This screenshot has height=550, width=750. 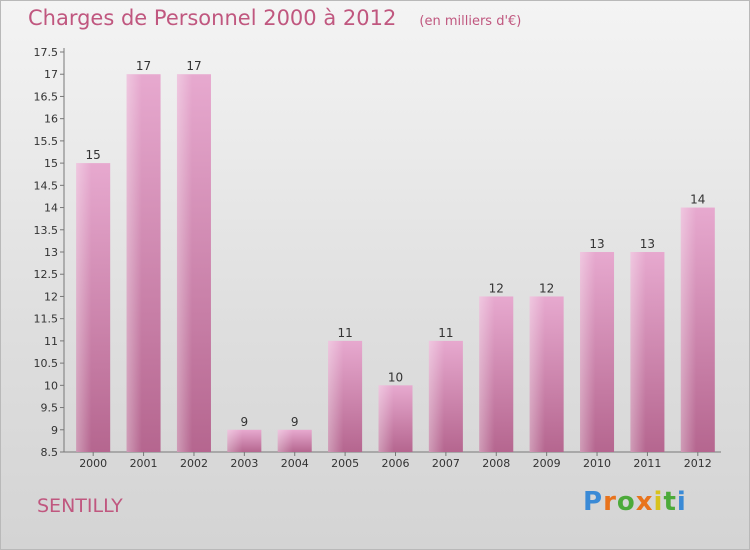 What do you see at coordinates (80, 506) in the screenshot?
I see `commune-name: SENTILLY` at bounding box center [80, 506].